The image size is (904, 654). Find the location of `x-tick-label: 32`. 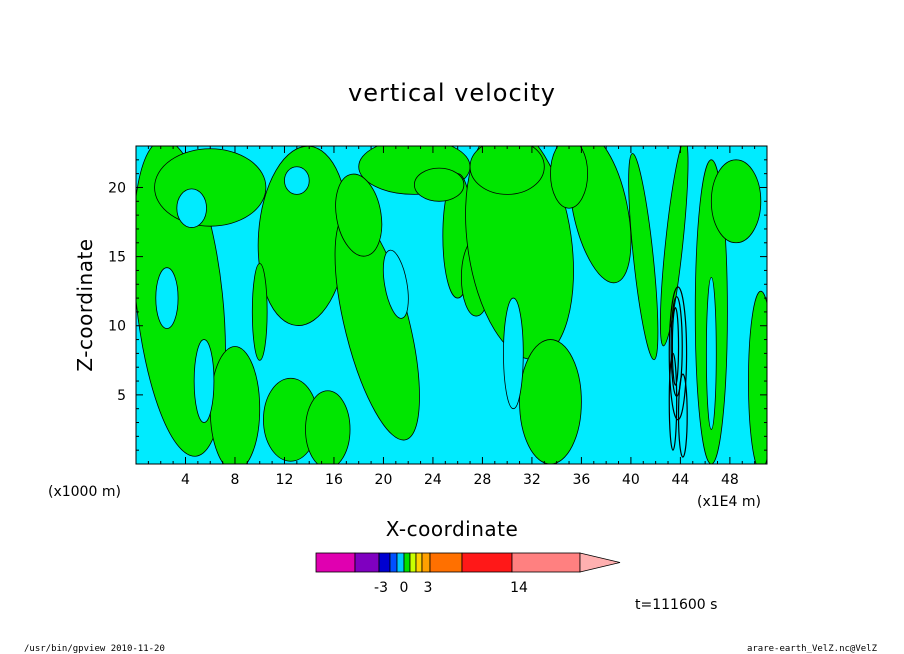

x-tick-label: 32 is located at coordinates (532, 480).